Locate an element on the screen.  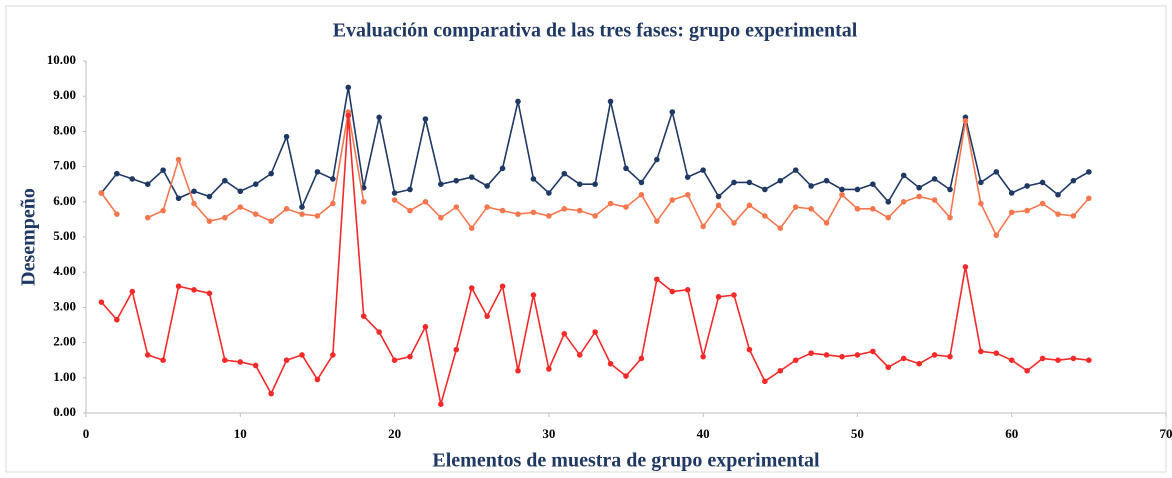
y-tick-label: 1.00 is located at coordinates (64, 376).